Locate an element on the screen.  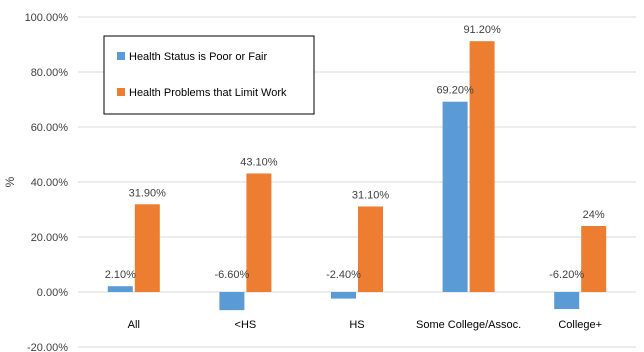
y-tick-label: 80.00% is located at coordinates (50, 73).